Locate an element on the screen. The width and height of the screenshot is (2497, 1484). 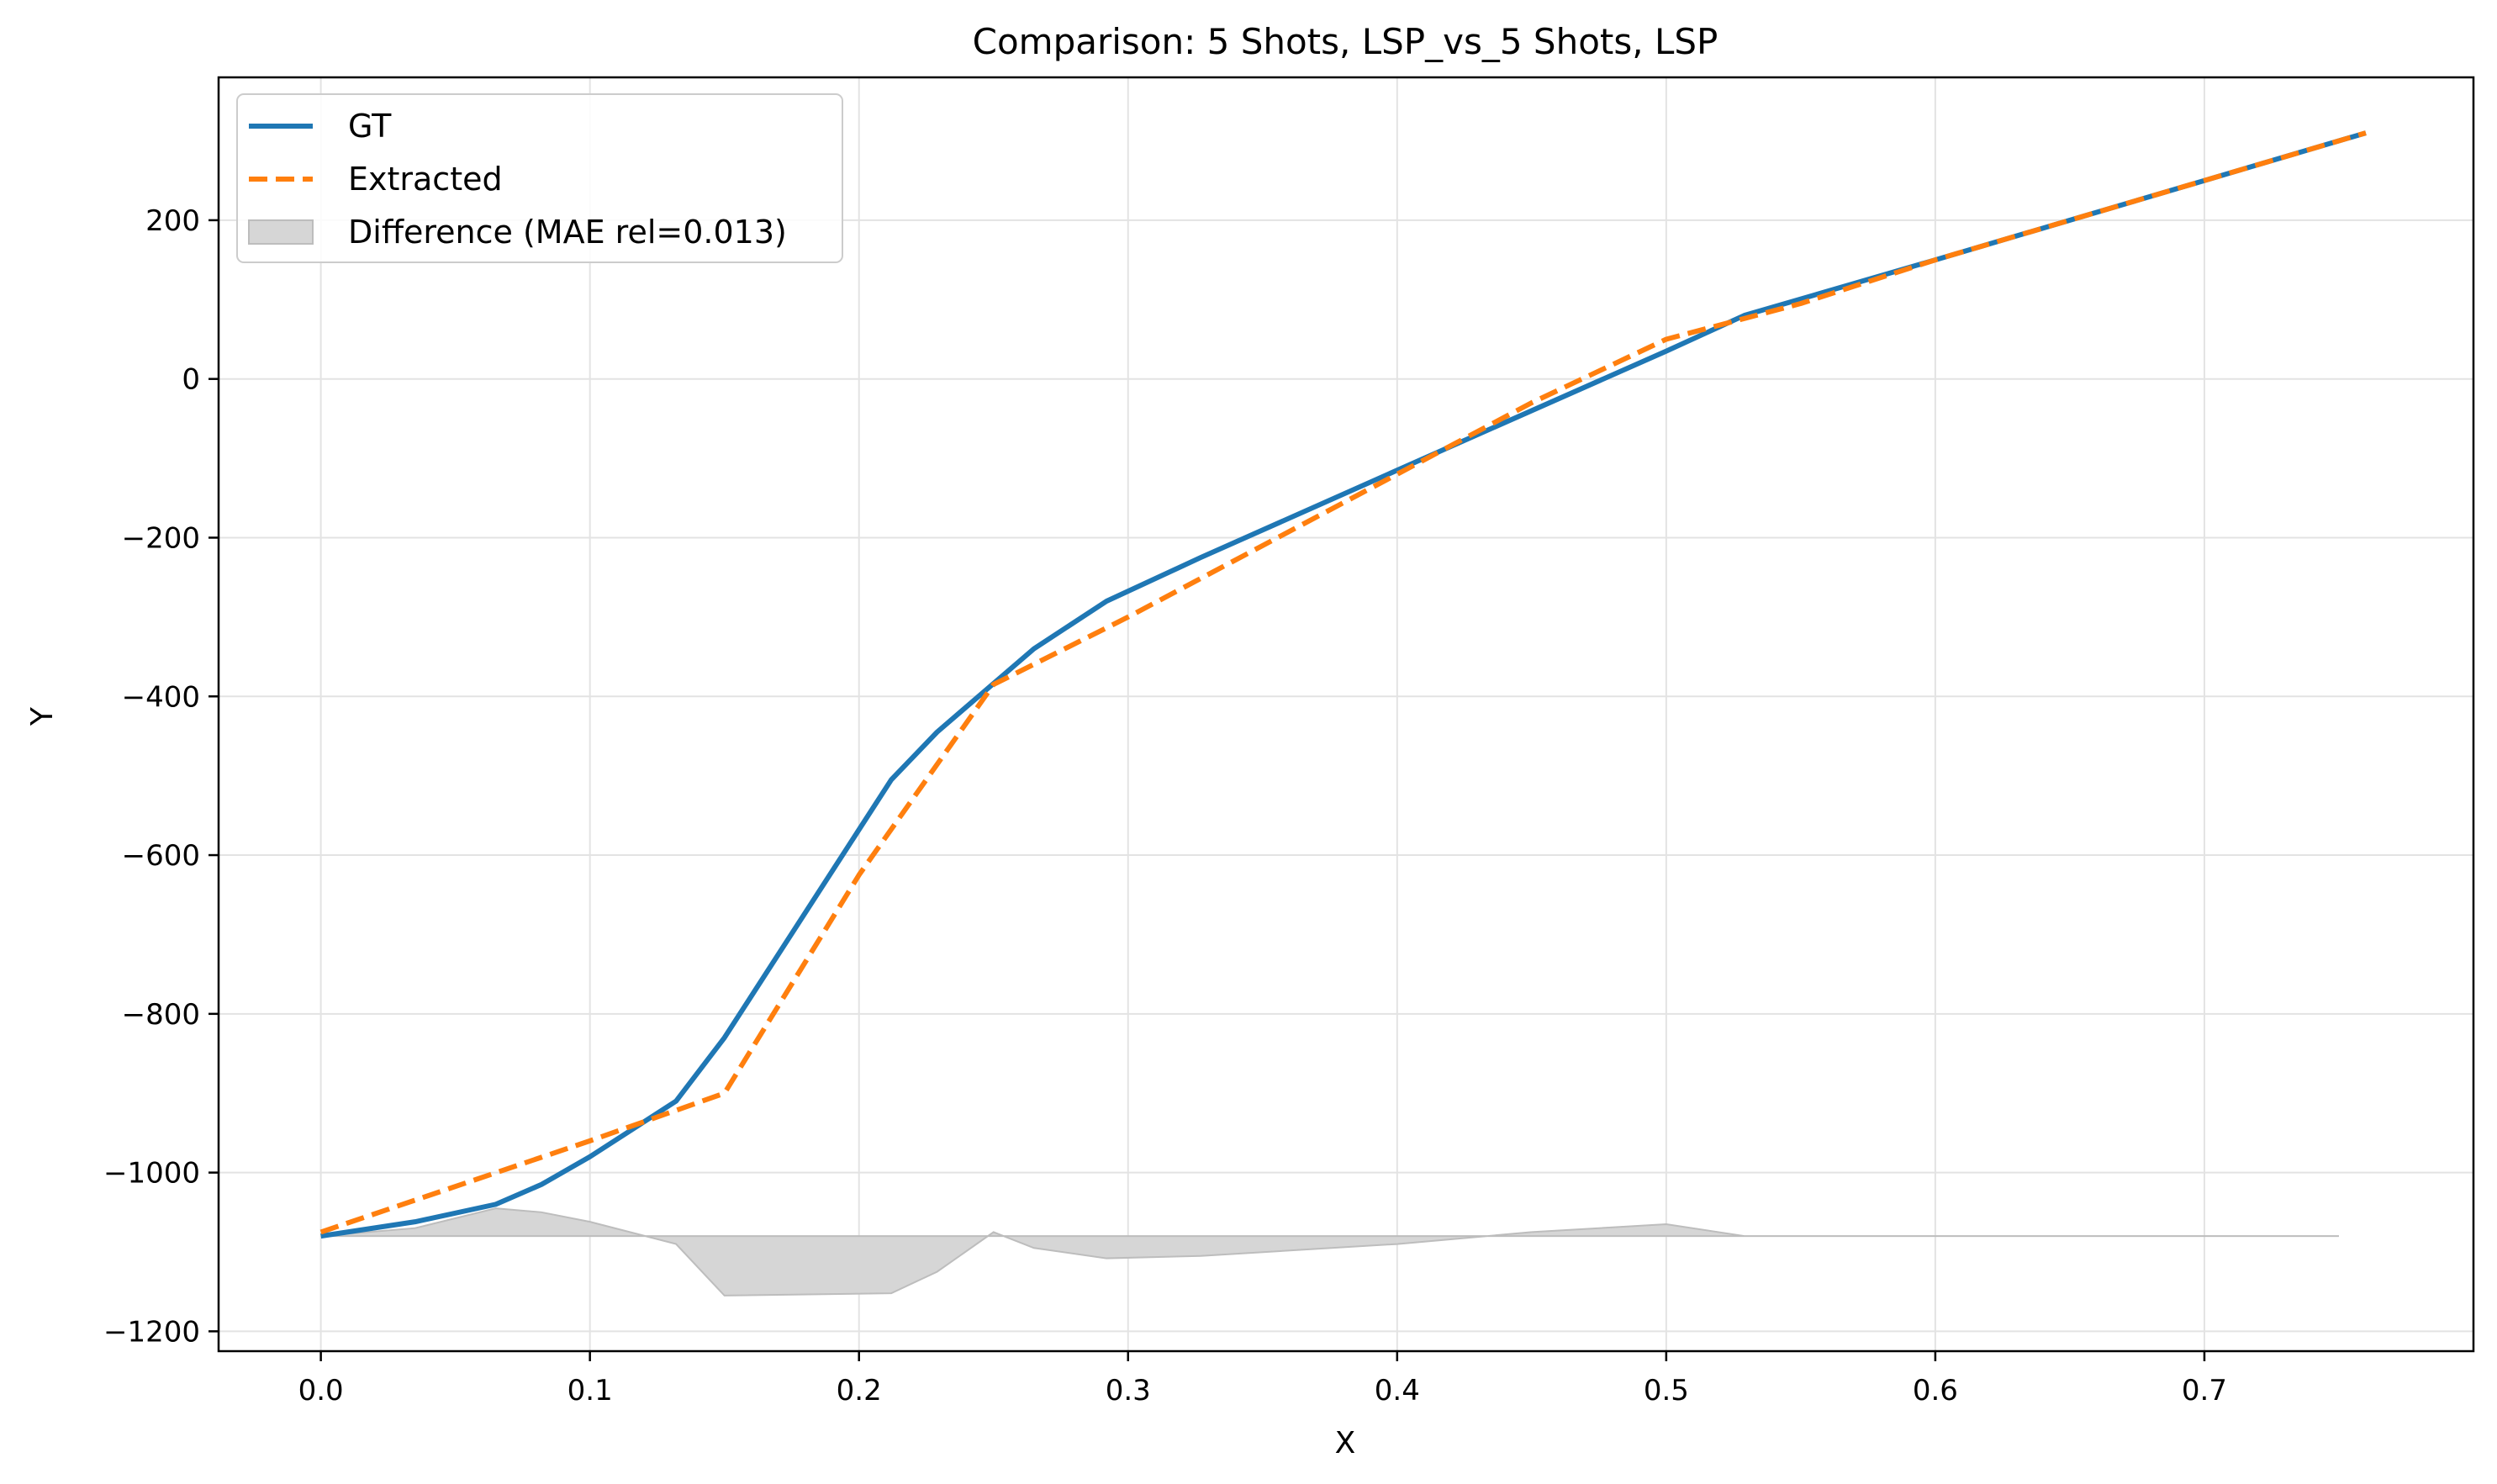
chart-title: Comparison: 5 Shots, LSP_vs_5 Shots, LSP is located at coordinates (1345, 41).